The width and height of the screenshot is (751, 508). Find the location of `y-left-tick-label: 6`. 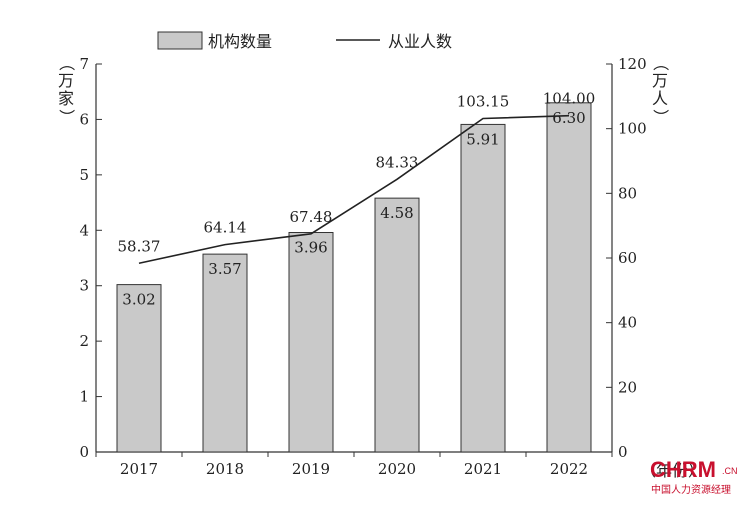

y-left-tick-label: 6 is located at coordinates (84, 119).